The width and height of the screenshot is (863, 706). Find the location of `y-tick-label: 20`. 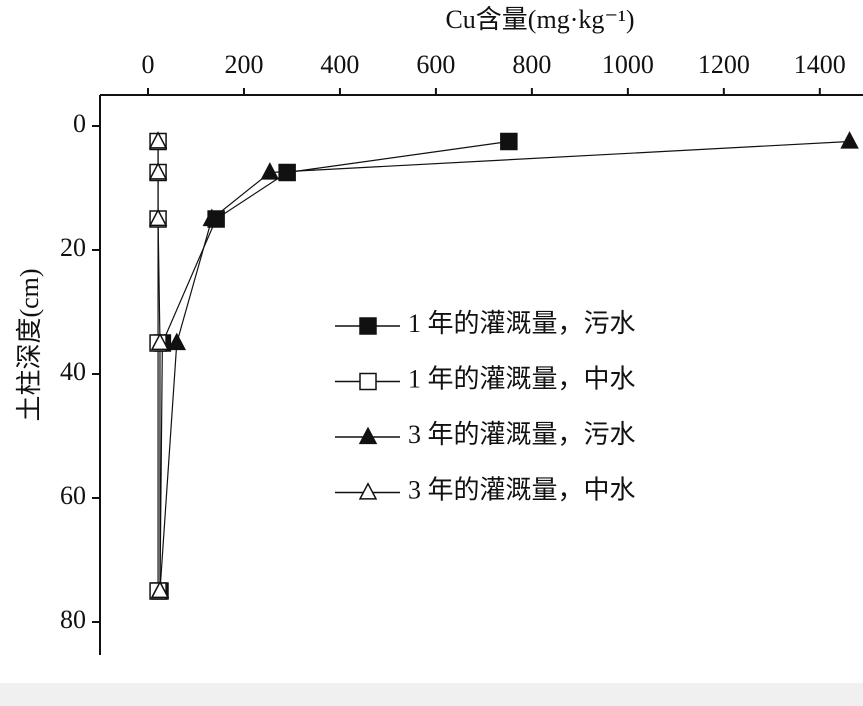

y-tick-label: 20 is located at coordinates (73, 247).